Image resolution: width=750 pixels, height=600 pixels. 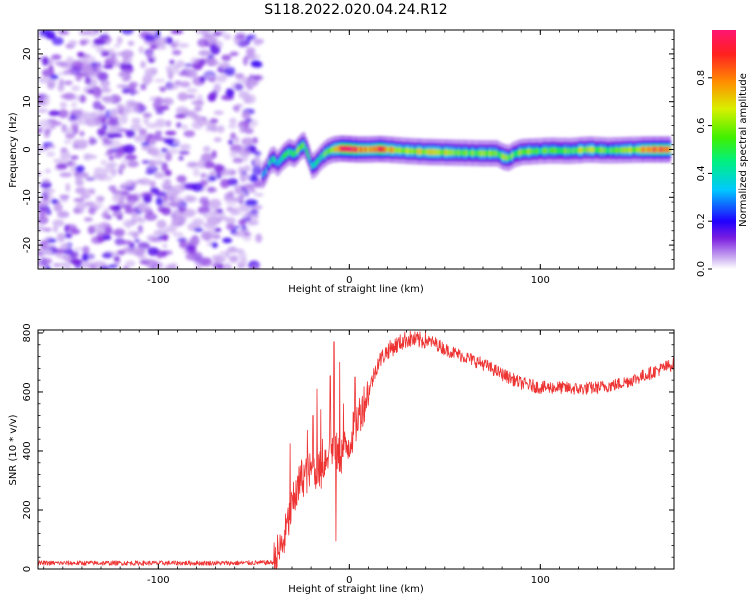 I want to click on colorbar-gradient, so click(x=724, y=149).